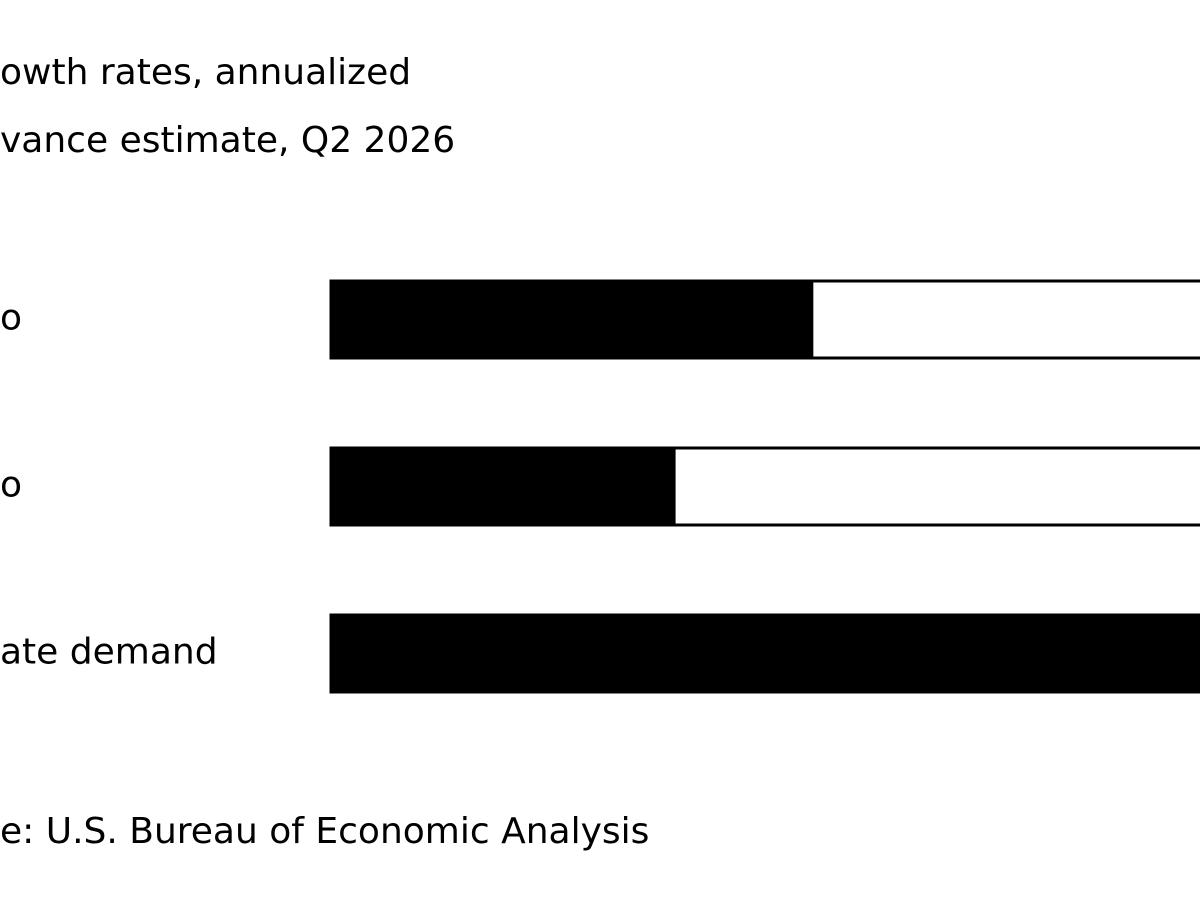 The width and height of the screenshot is (1200, 900). Describe the element at coordinates (205, 72) in the screenshot. I see `chart-title: owth rates, annualized` at that location.